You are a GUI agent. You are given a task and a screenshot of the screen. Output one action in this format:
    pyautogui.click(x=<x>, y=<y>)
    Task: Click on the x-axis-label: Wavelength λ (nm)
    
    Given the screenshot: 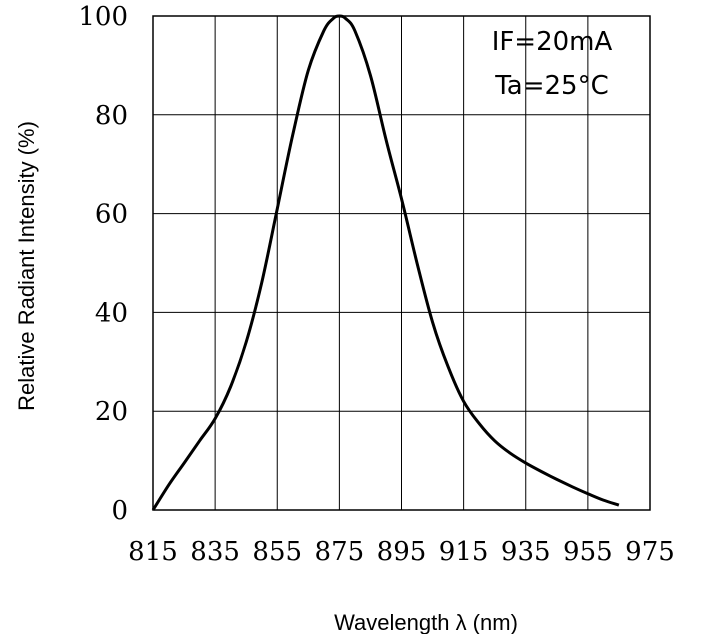 What is the action you would take?
    pyautogui.click(x=426, y=622)
    